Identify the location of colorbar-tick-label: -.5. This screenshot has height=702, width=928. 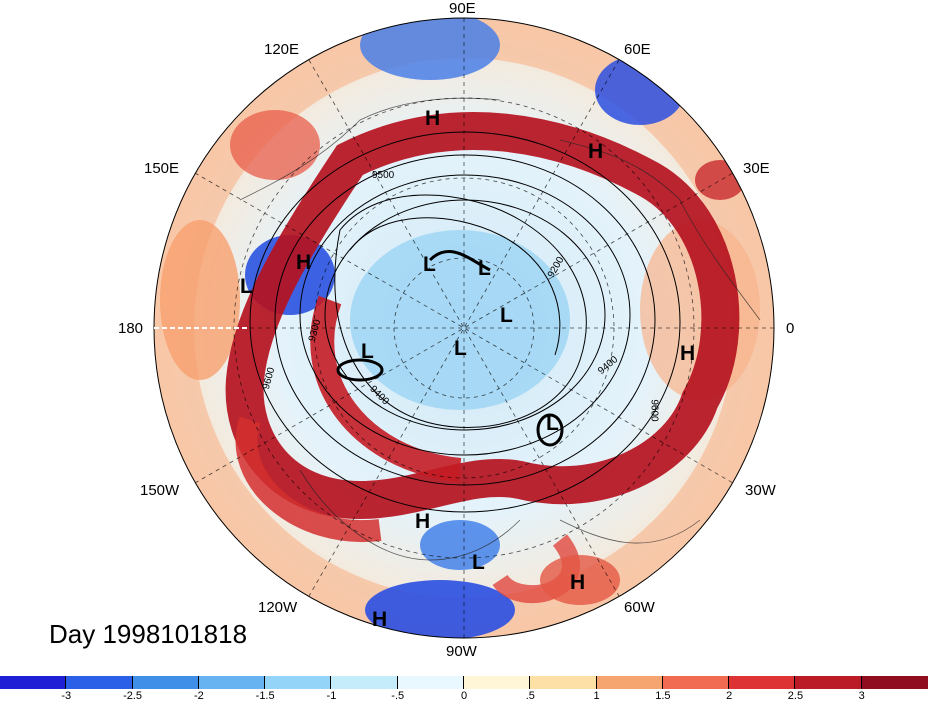
(398, 696).